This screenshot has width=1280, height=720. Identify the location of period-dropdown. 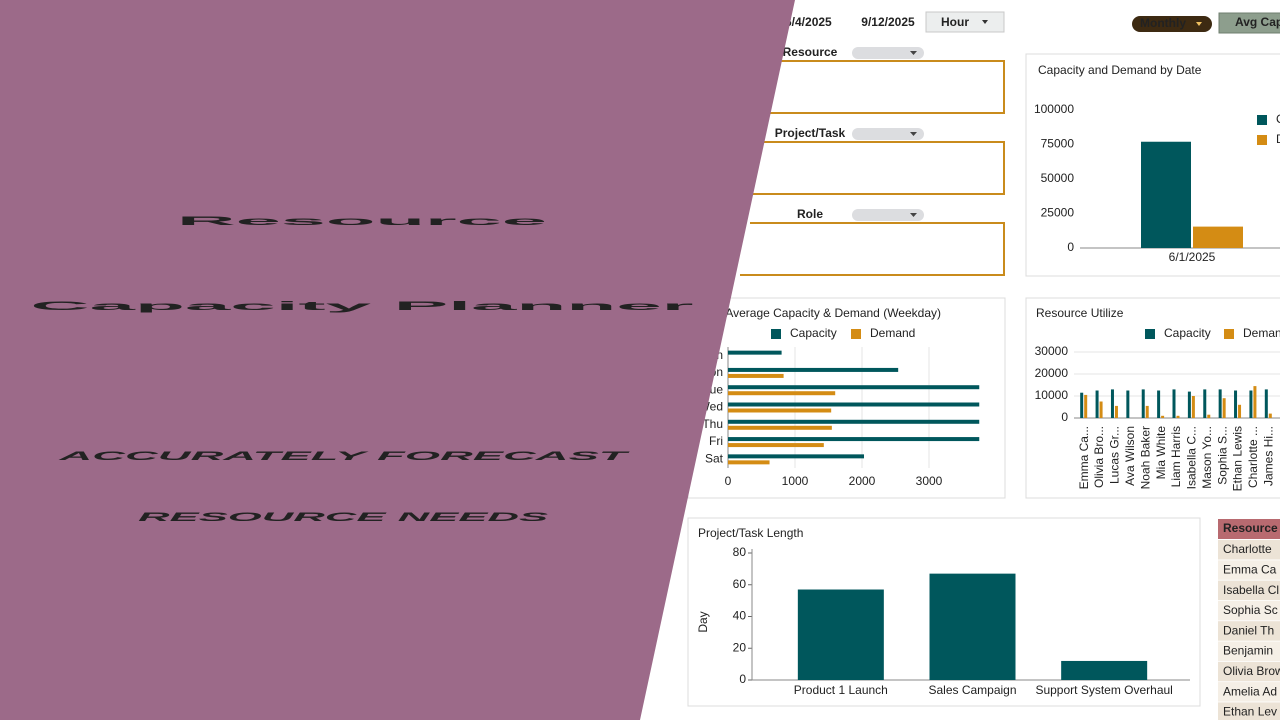
(1172, 24).